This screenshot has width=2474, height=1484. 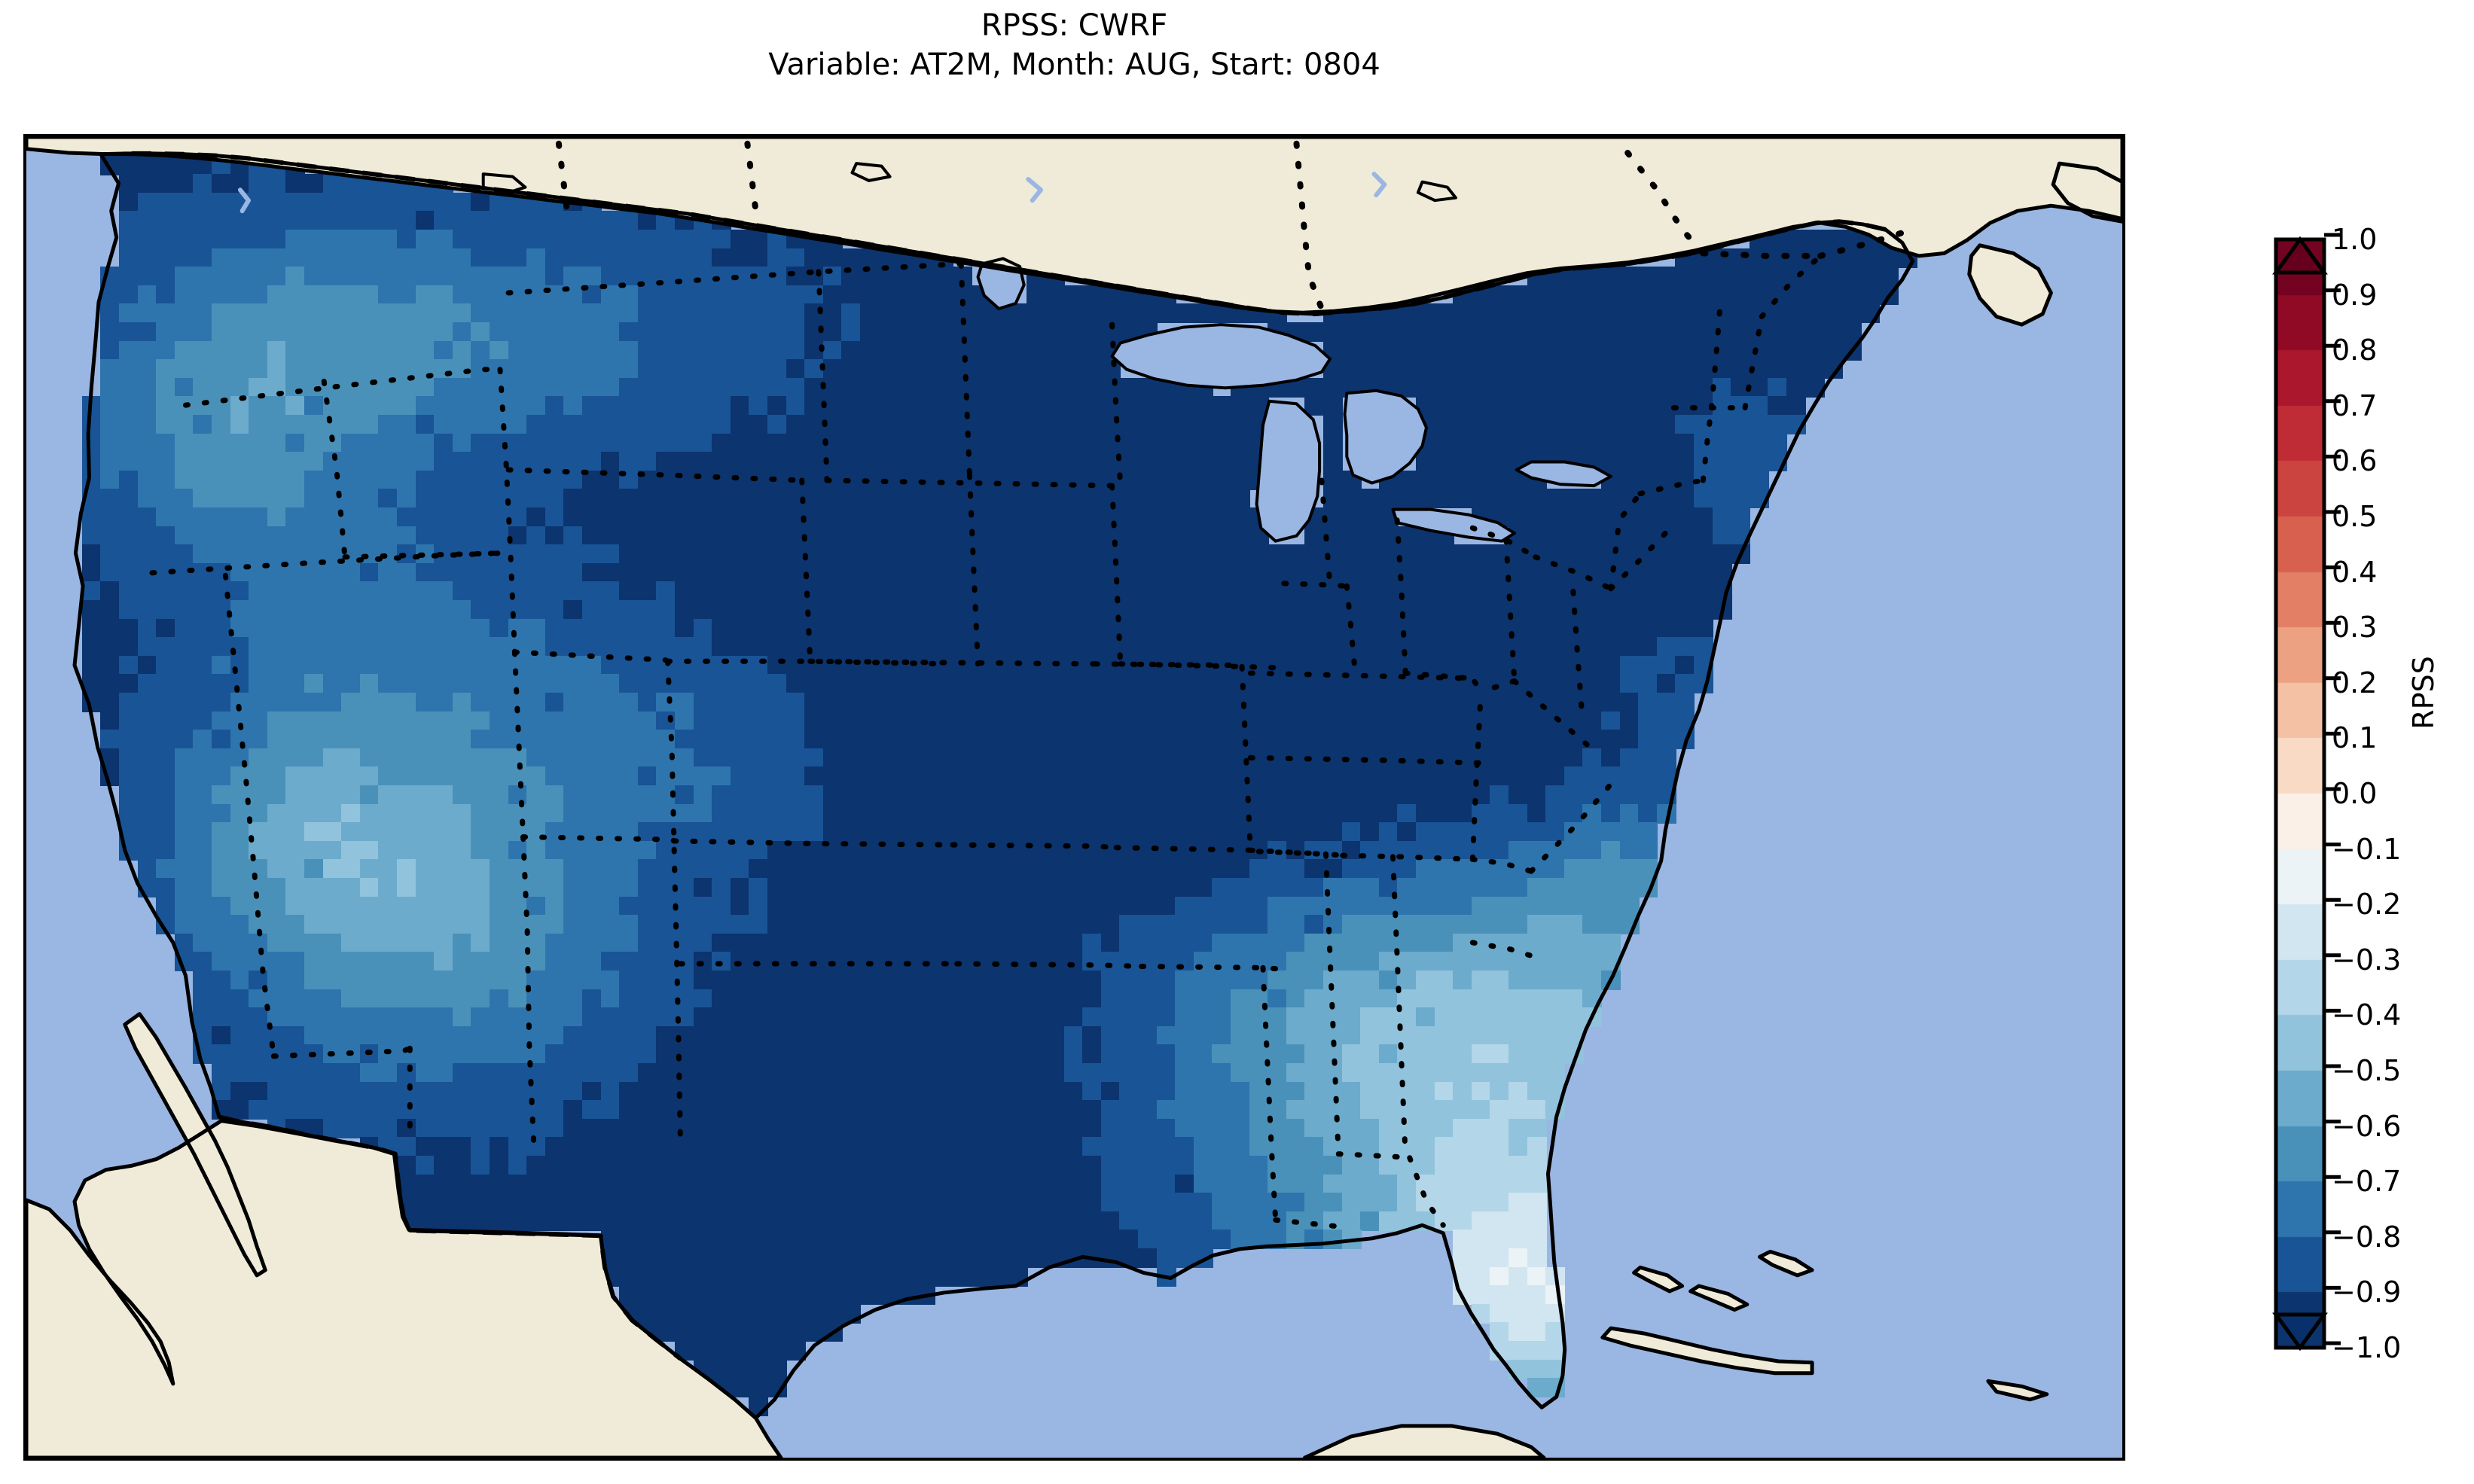 I want to click on colorbar-extend-arrow-top, so click(x=2300, y=255).